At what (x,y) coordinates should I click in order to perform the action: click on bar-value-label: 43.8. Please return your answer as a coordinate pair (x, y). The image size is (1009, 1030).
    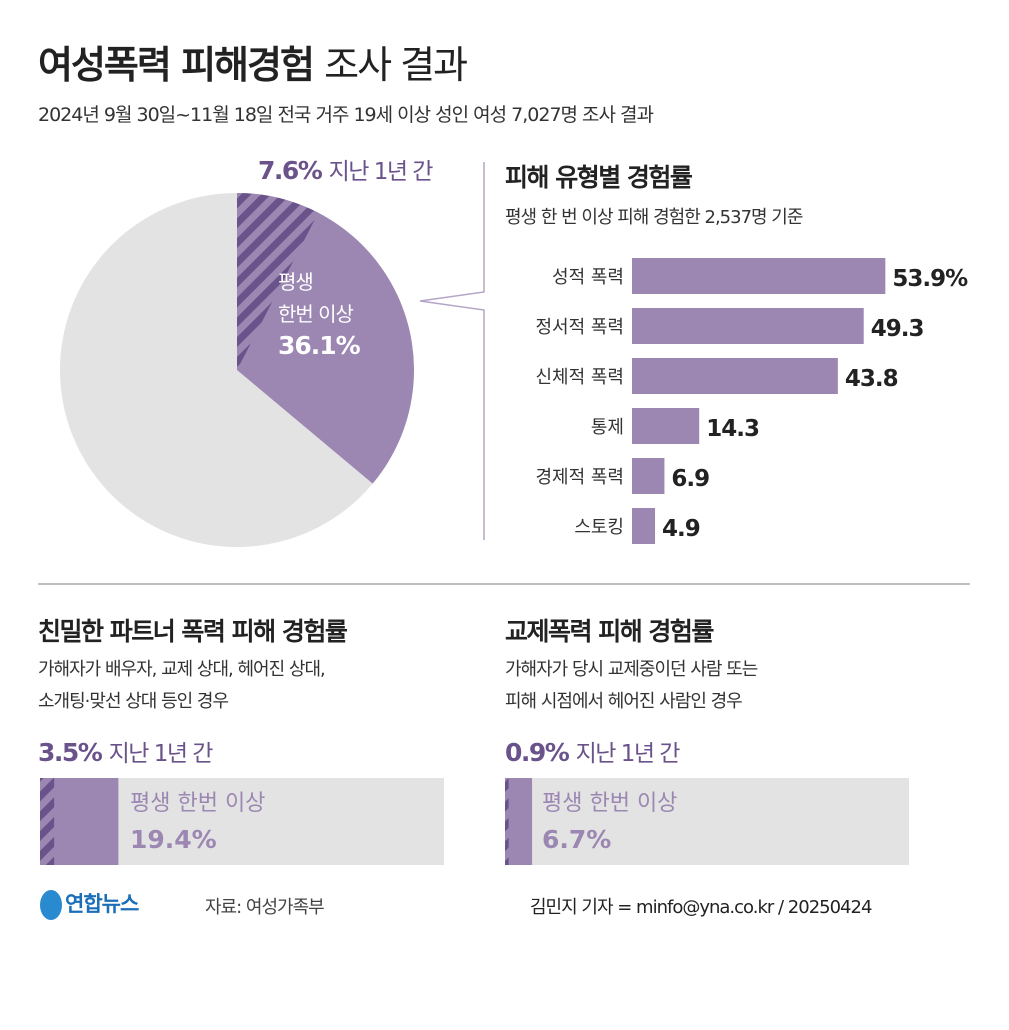
    Looking at the image, I should click on (871, 379).